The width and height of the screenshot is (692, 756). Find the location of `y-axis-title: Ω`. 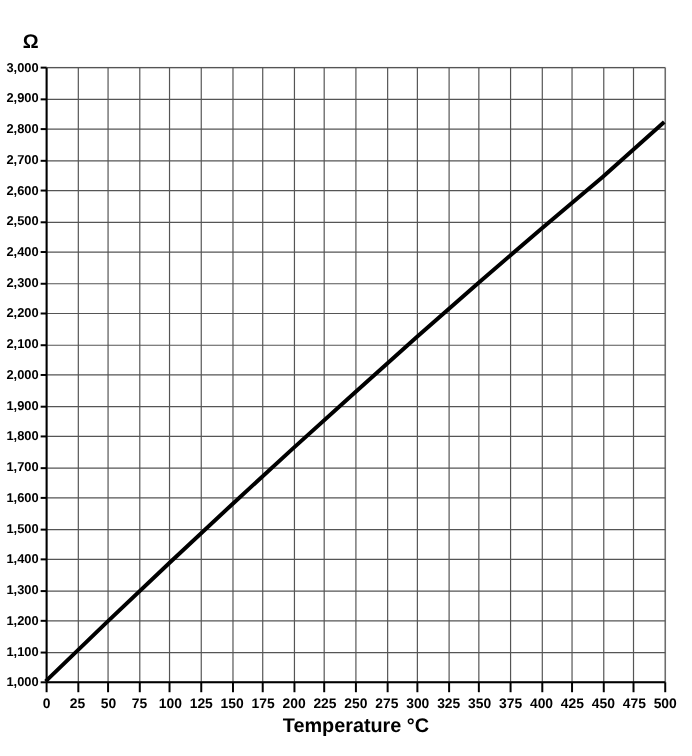

y-axis-title: Ω is located at coordinates (30, 42).